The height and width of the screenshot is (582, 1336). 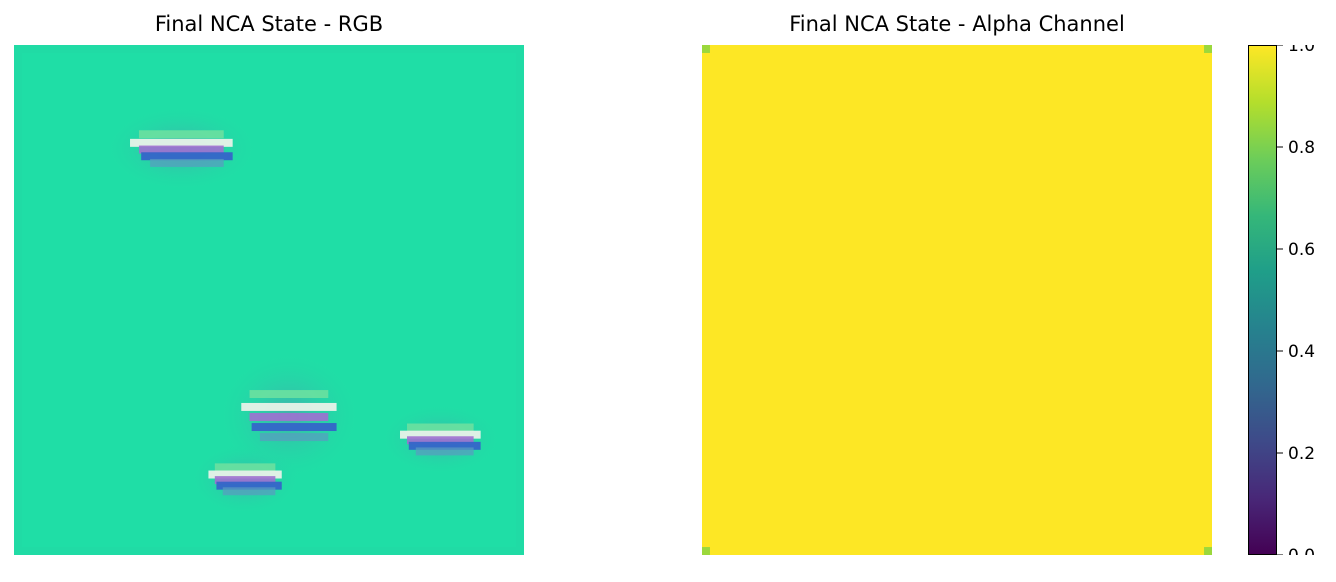 I want to click on colorbar, so click(x=1262, y=300).